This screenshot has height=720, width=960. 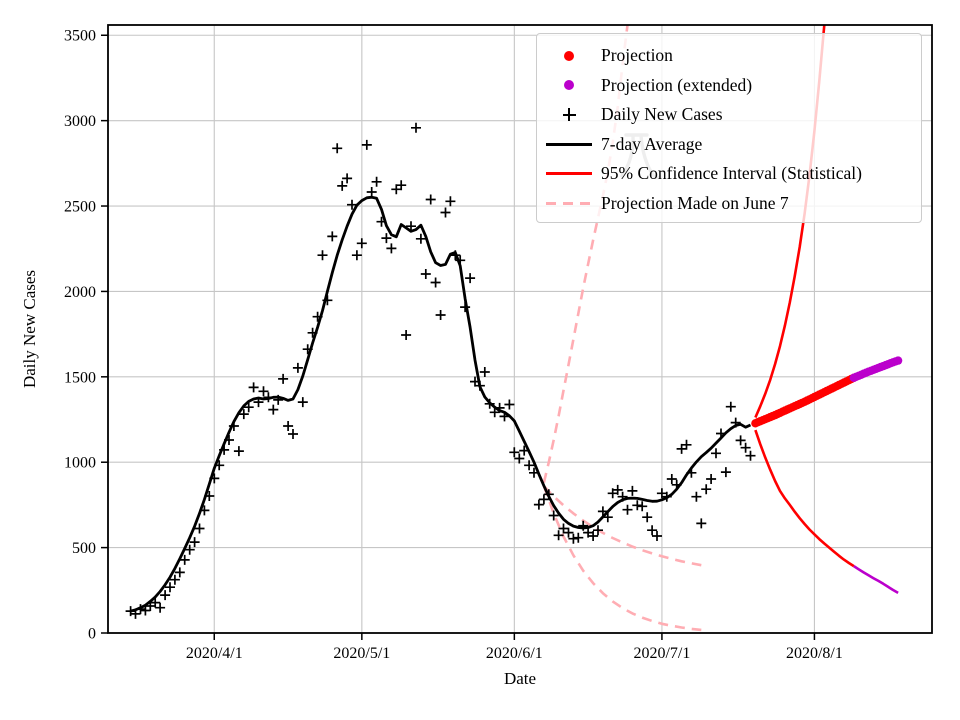 What do you see at coordinates (804, 400) in the screenshot?
I see `series-projection` at bounding box center [804, 400].